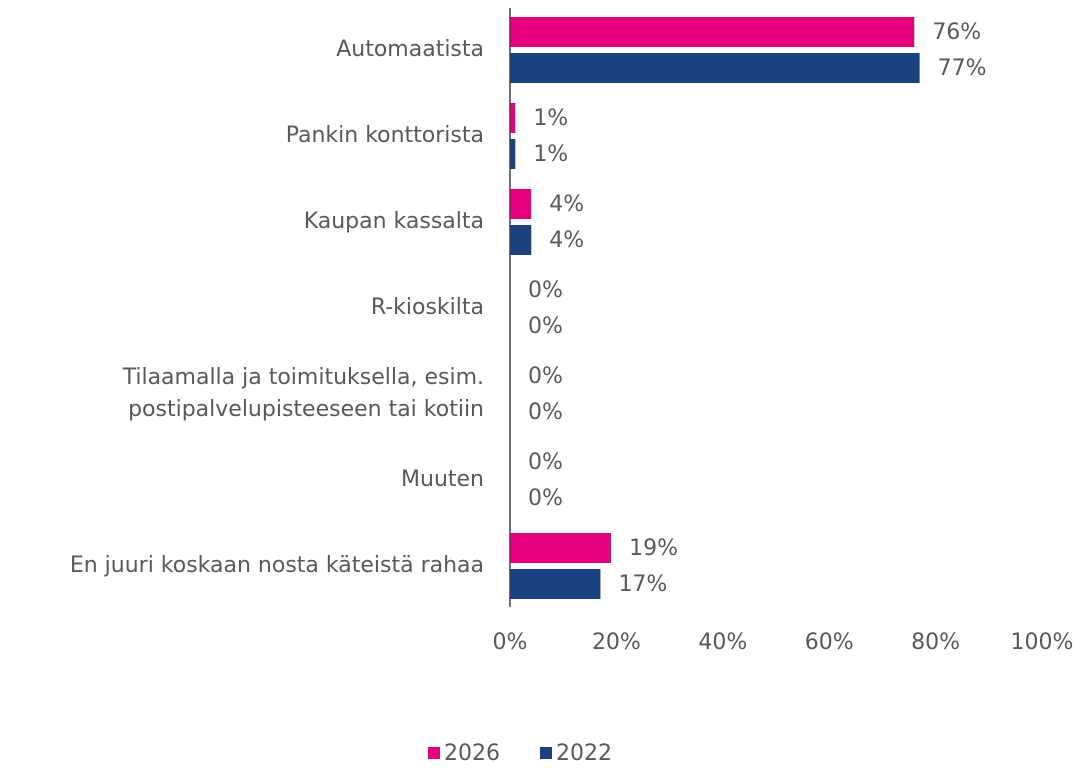 The image size is (1080, 769). What do you see at coordinates (829, 642) in the screenshot?
I see `x-tick-label: 60%` at bounding box center [829, 642].